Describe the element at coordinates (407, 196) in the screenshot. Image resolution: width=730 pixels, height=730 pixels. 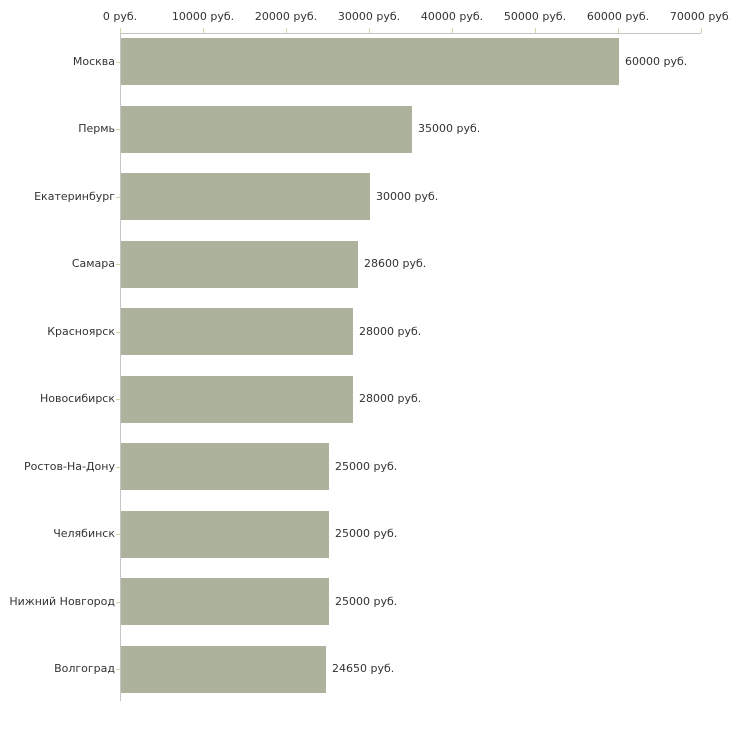
I see `value-label: 30000 руб.` at that location.